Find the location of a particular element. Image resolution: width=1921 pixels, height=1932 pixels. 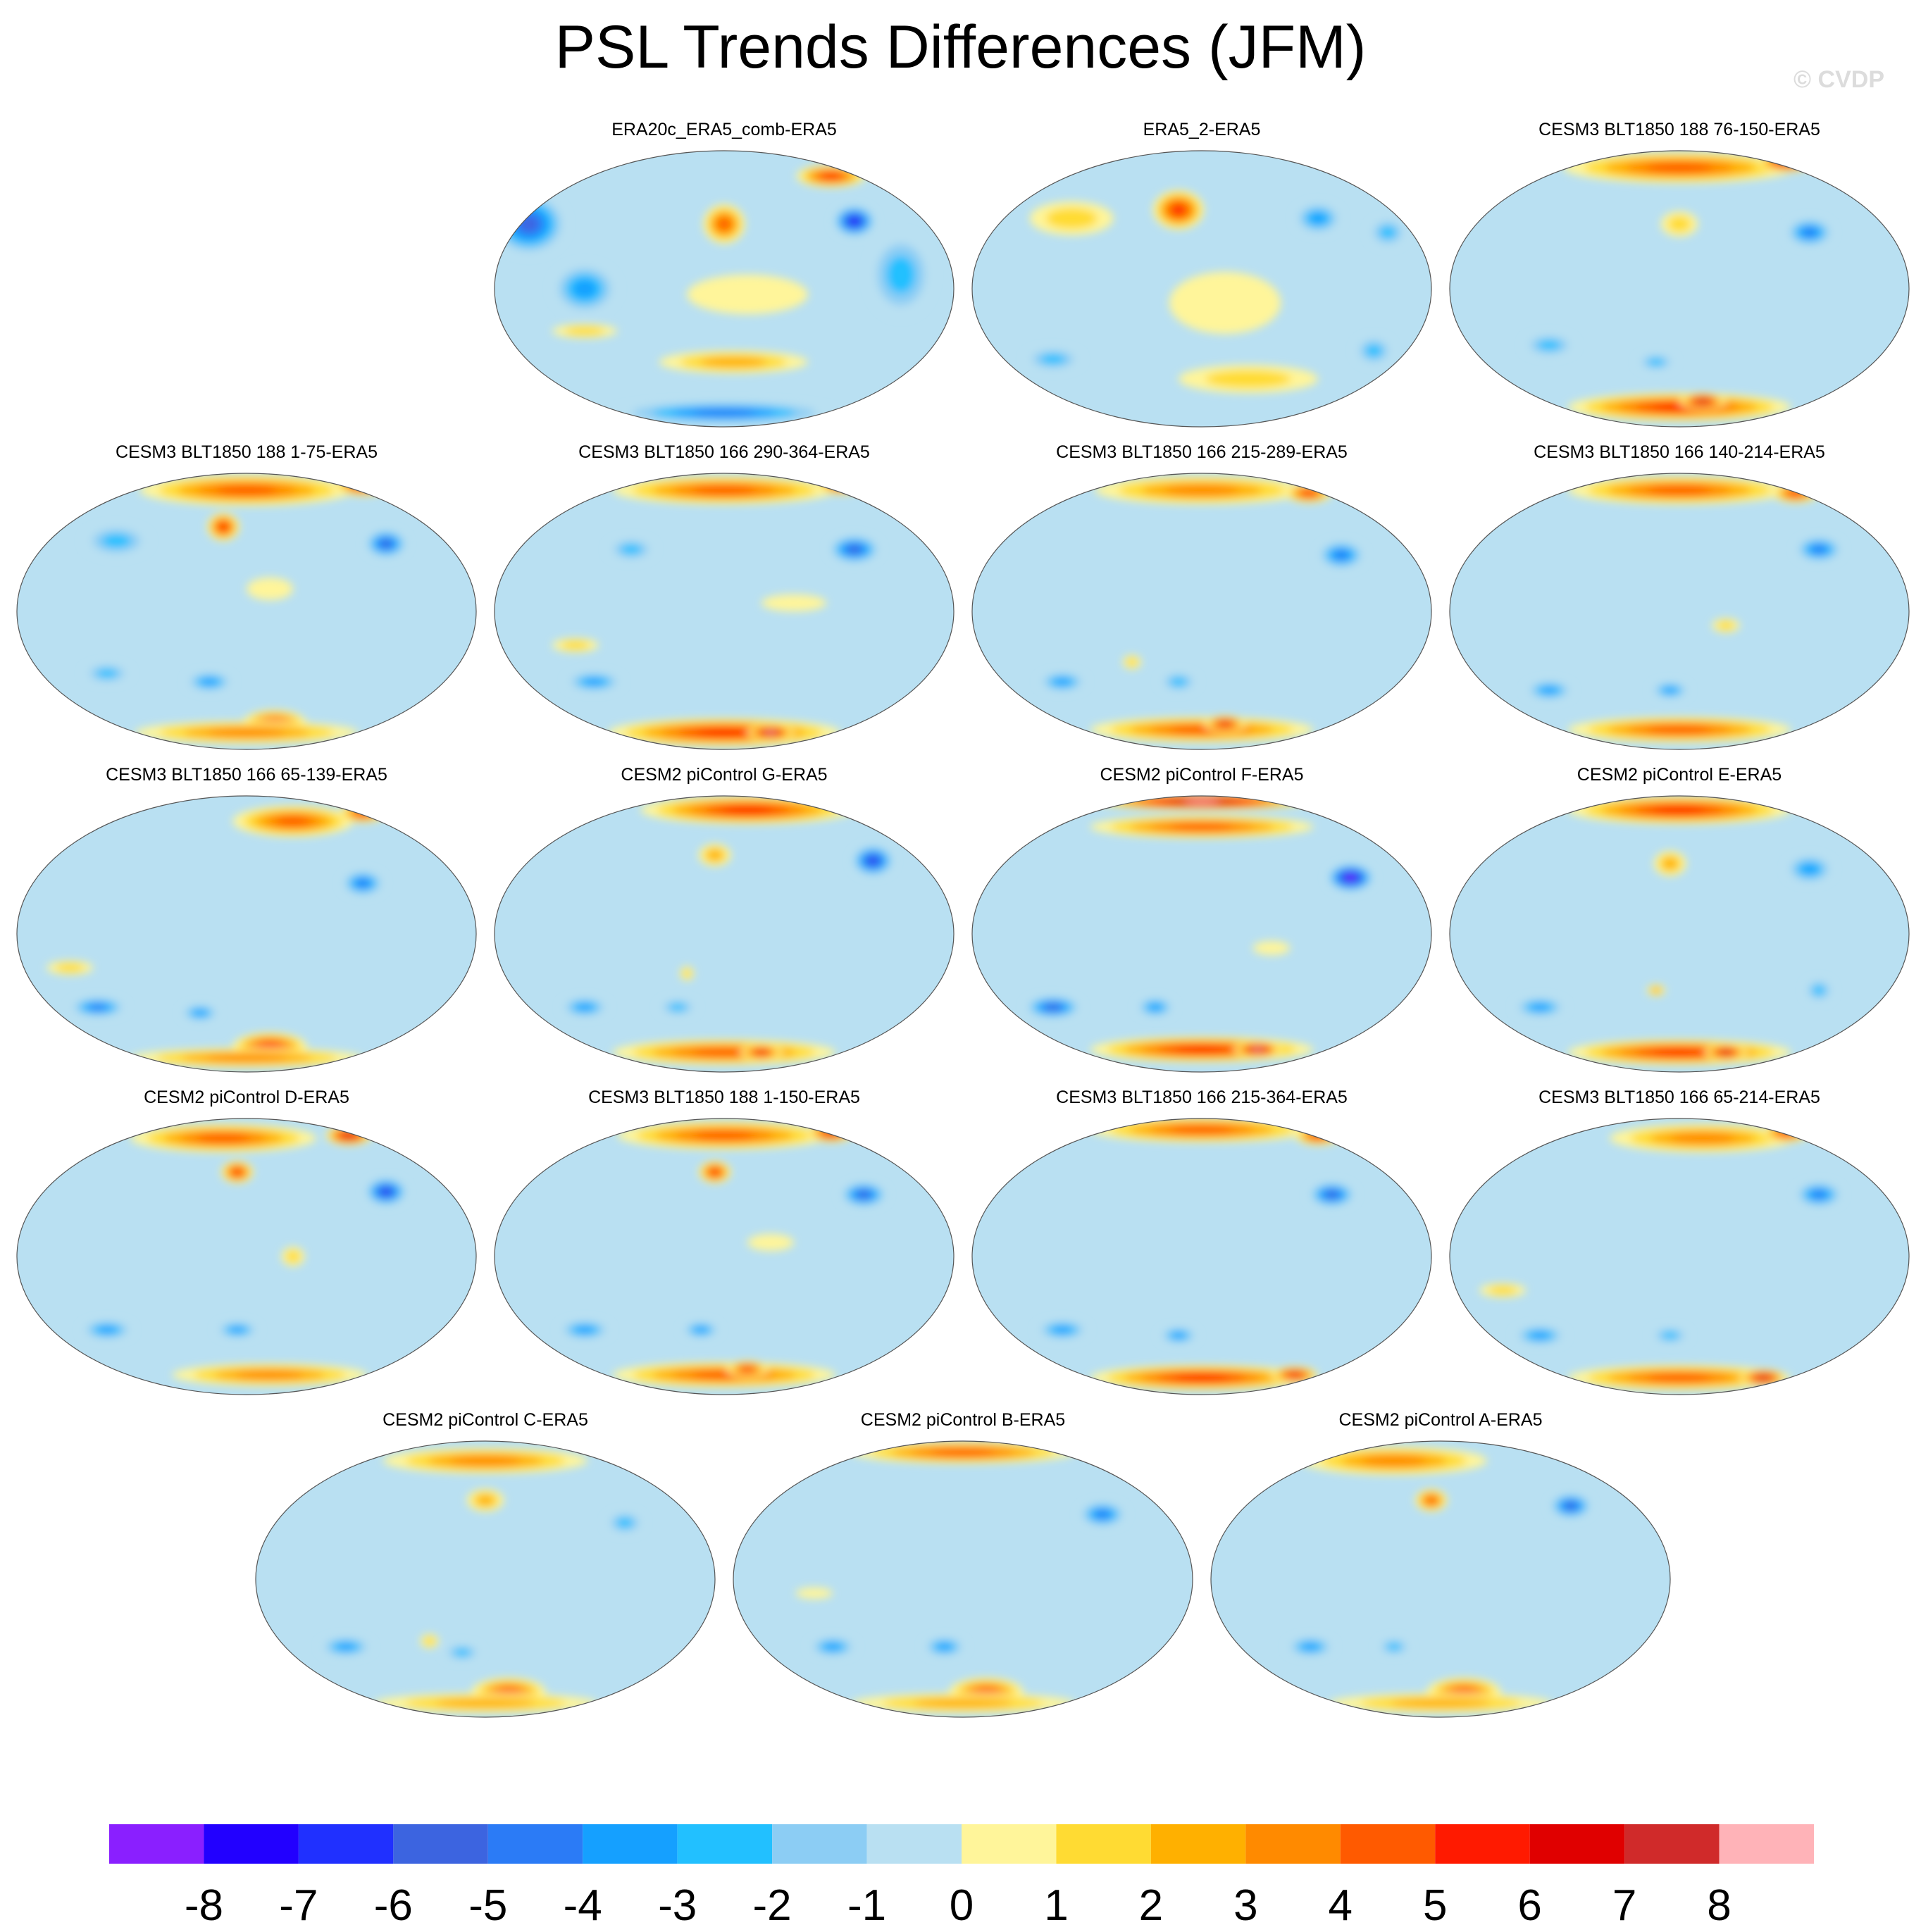

map-panel: CESM3 BLT1850 166 65-139-ERA5 is located at coordinates (247, 920).